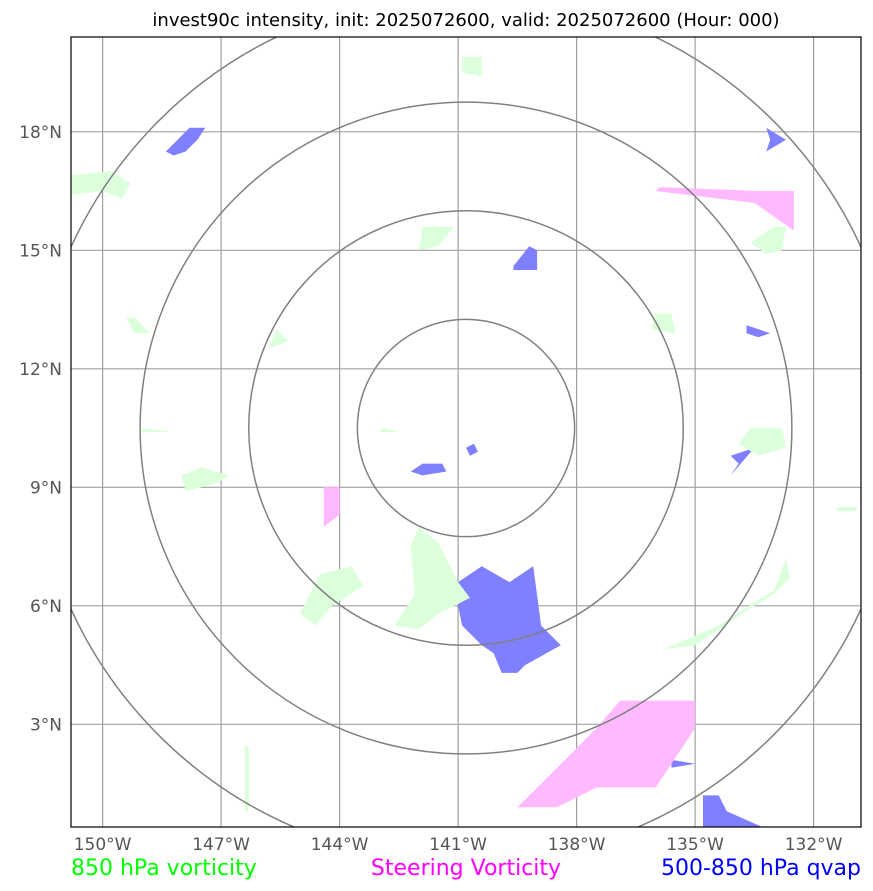  Describe the element at coordinates (814, 845) in the screenshot. I see `x-tick-label: 132°W` at that location.